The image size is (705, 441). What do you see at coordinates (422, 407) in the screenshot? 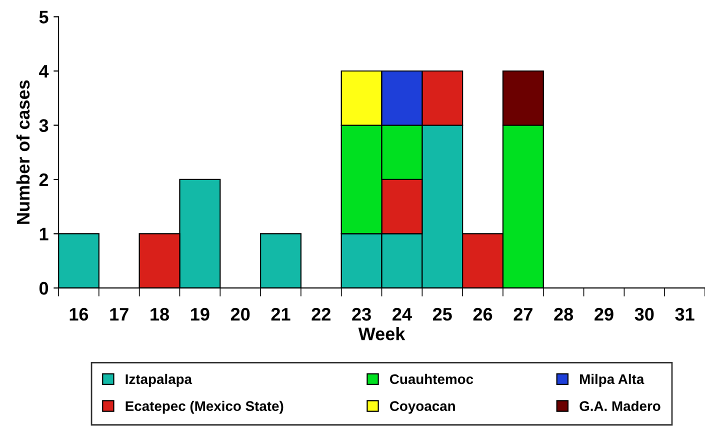
I see `legend-label: Coyoacan` at bounding box center [422, 407].